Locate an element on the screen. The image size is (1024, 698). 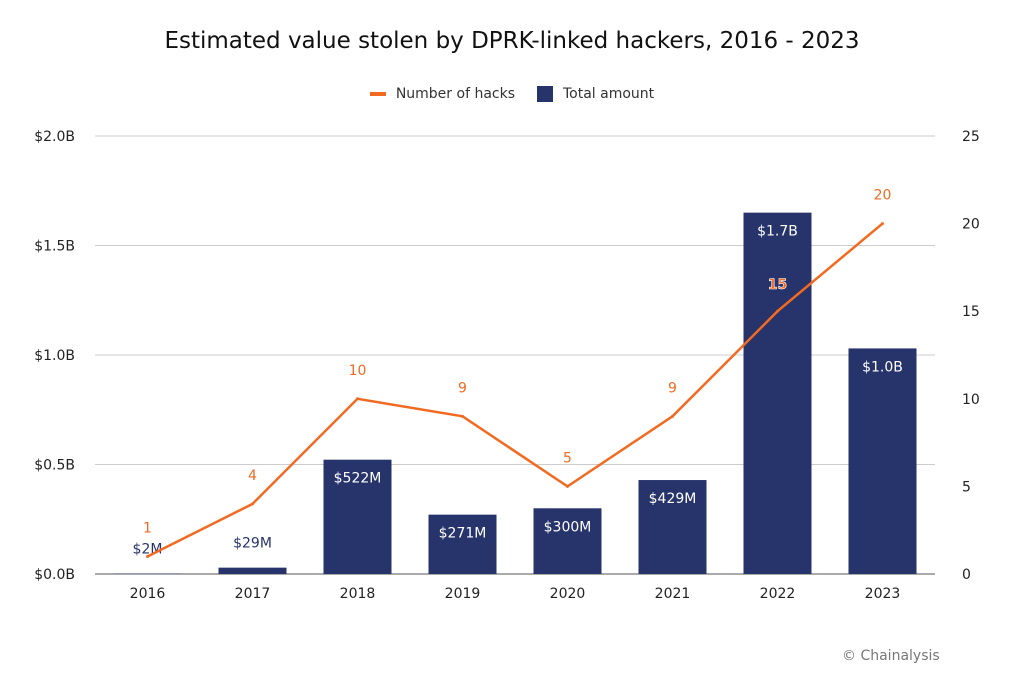
left-tick-label: $1.5B is located at coordinates (54, 247).